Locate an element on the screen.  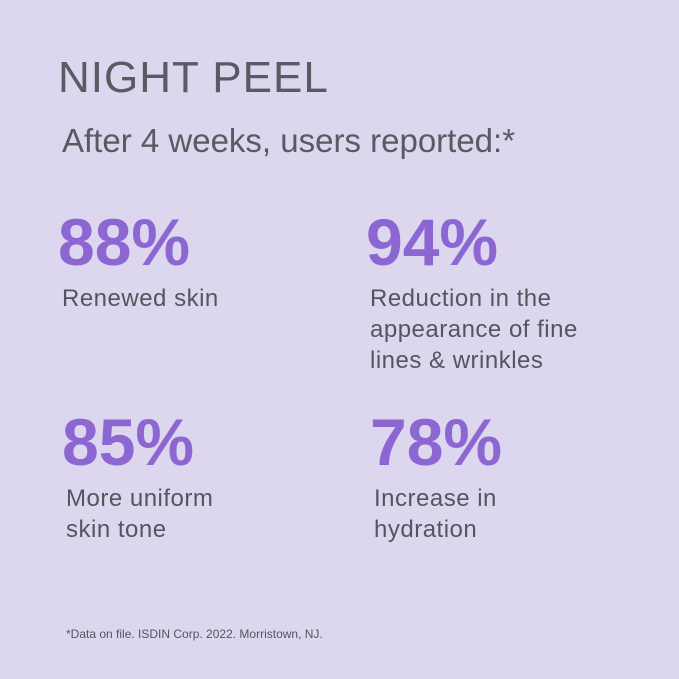
stat-value: 78% is located at coordinates (436, 442).